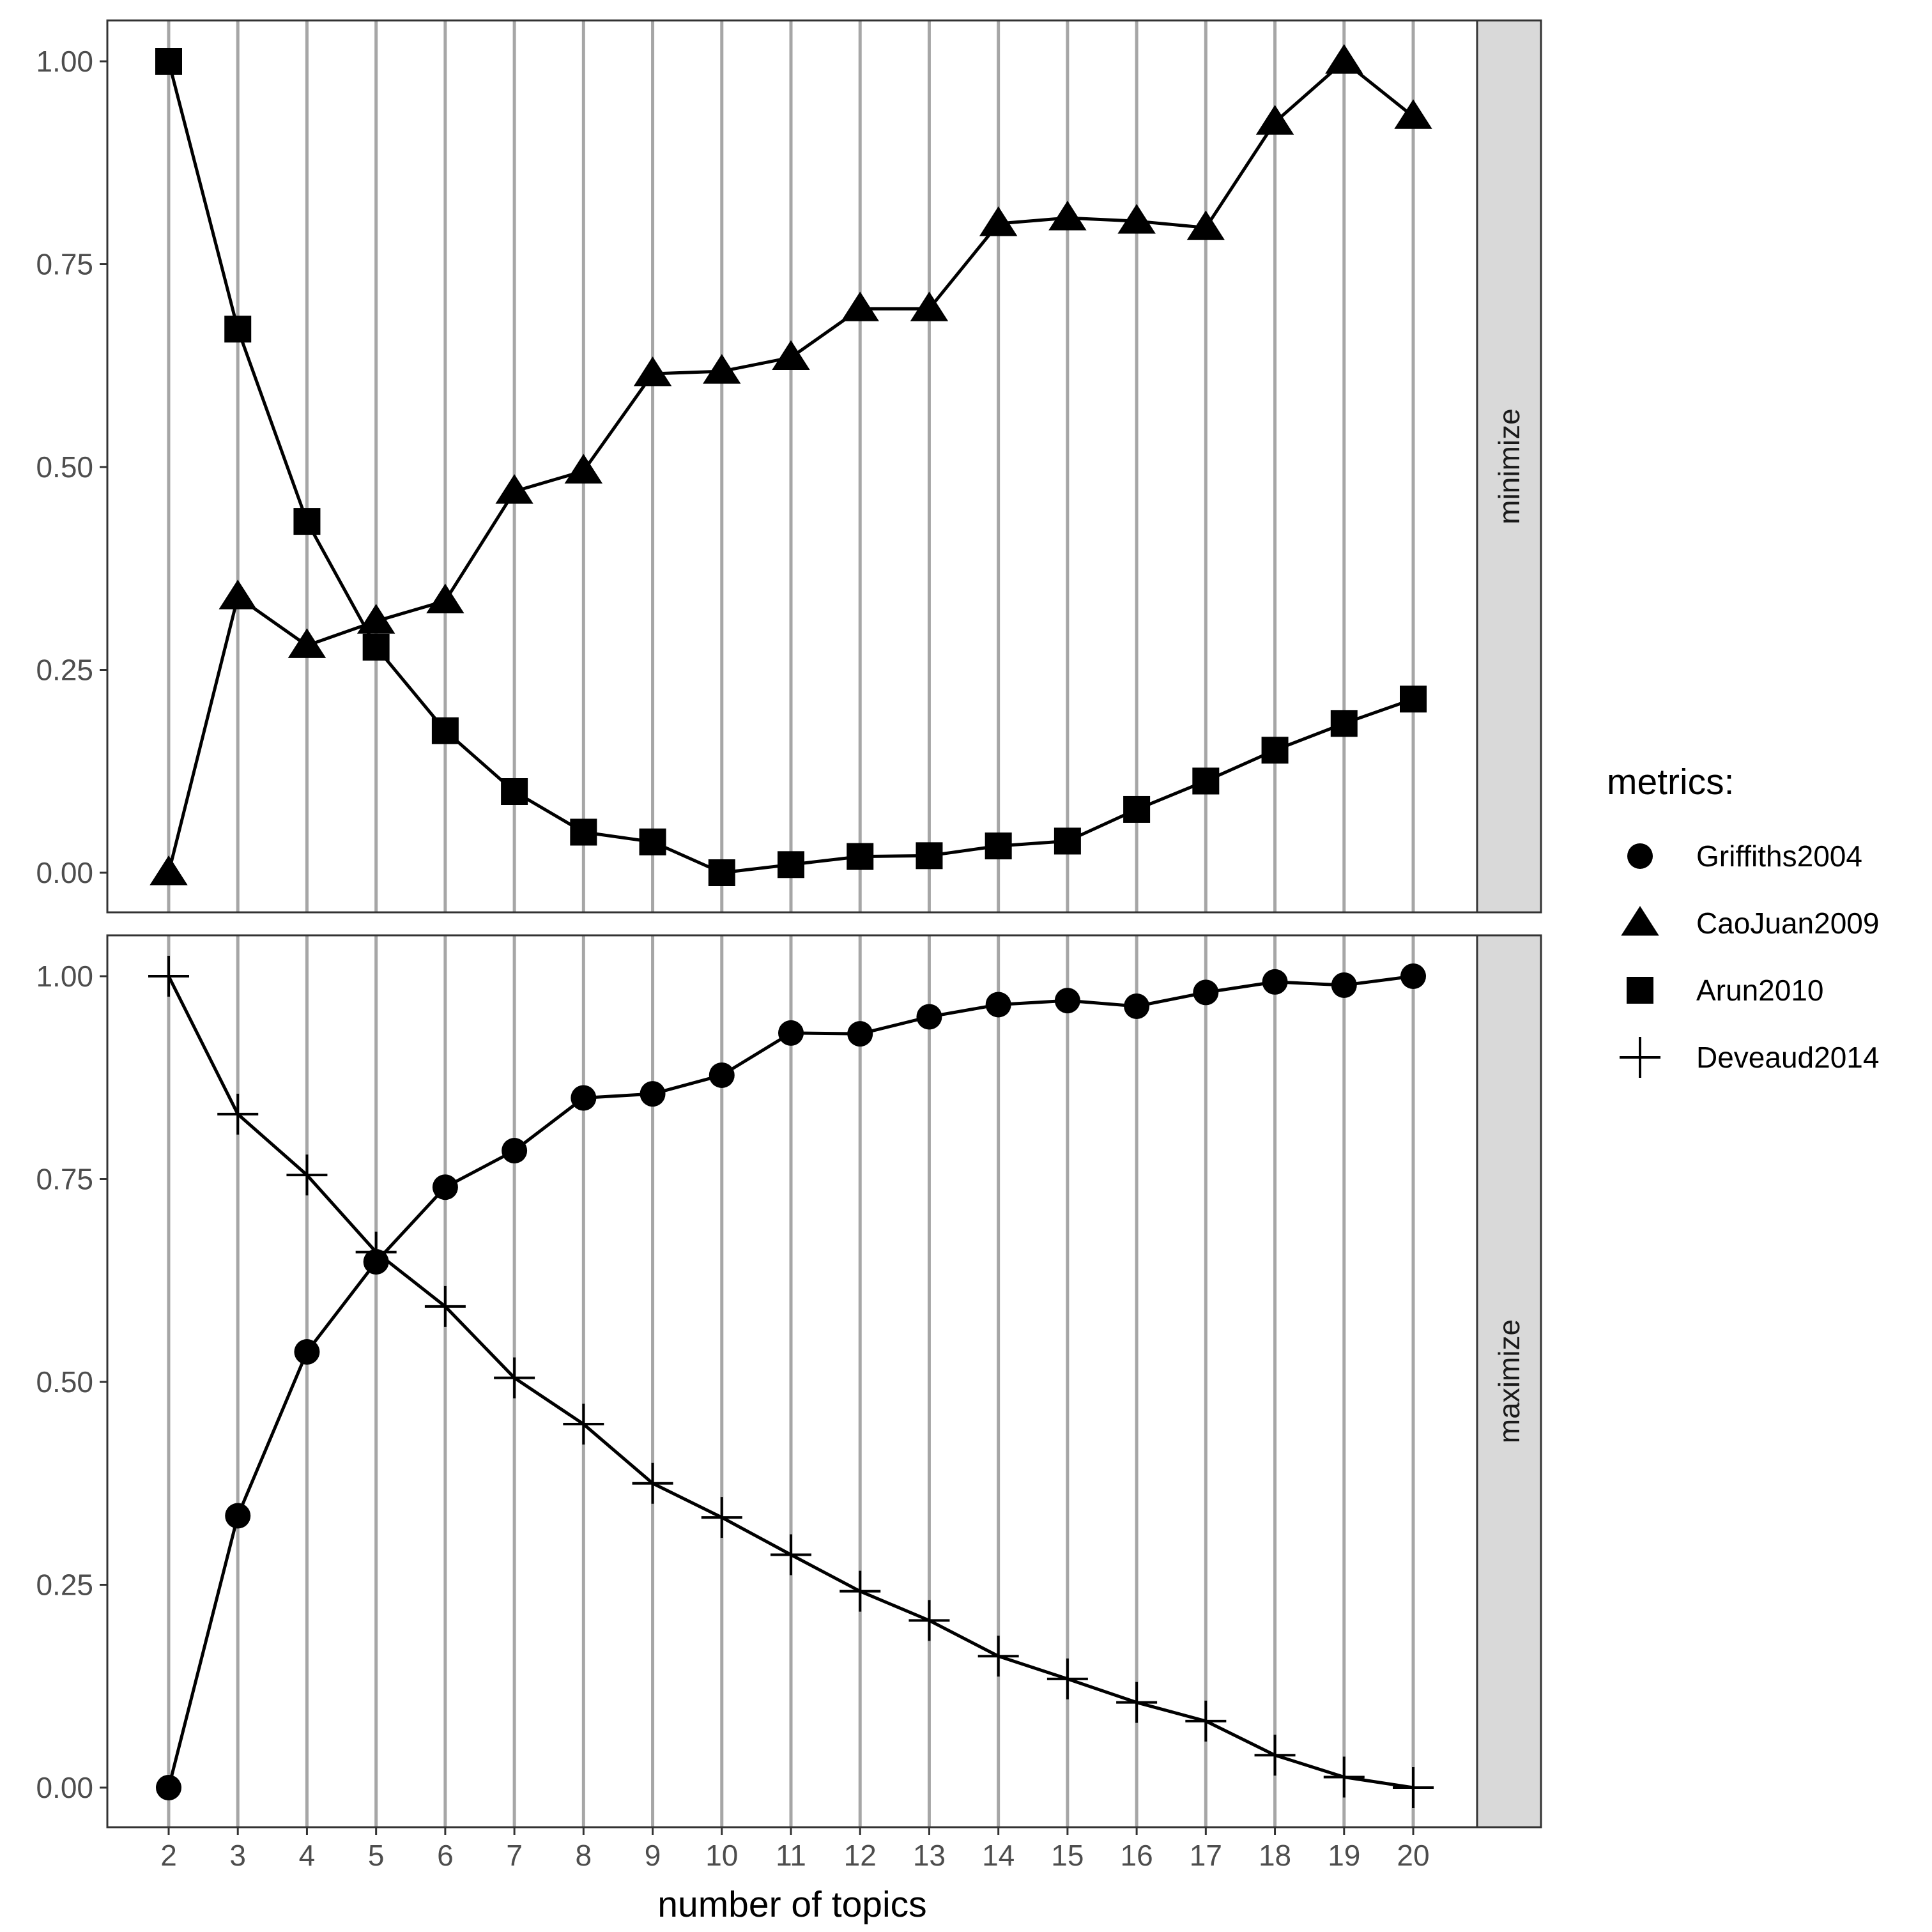 The width and height of the screenshot is (1932, 1932). What do you see at coordinates (1206, 1855) in the screenshot?
I see `x-tick-label: 17` at bounding box center [1206, 1855].